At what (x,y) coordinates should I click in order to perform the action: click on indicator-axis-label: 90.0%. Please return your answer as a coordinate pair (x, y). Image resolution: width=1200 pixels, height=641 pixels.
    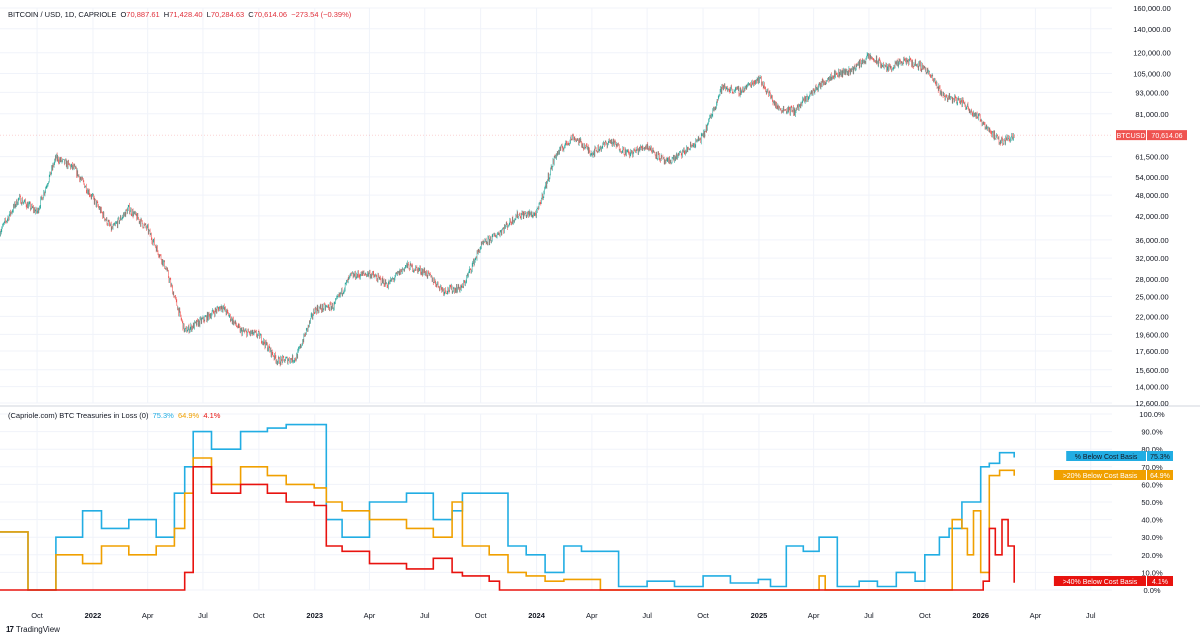
    Looking at the image, I should click on (1152, 432).